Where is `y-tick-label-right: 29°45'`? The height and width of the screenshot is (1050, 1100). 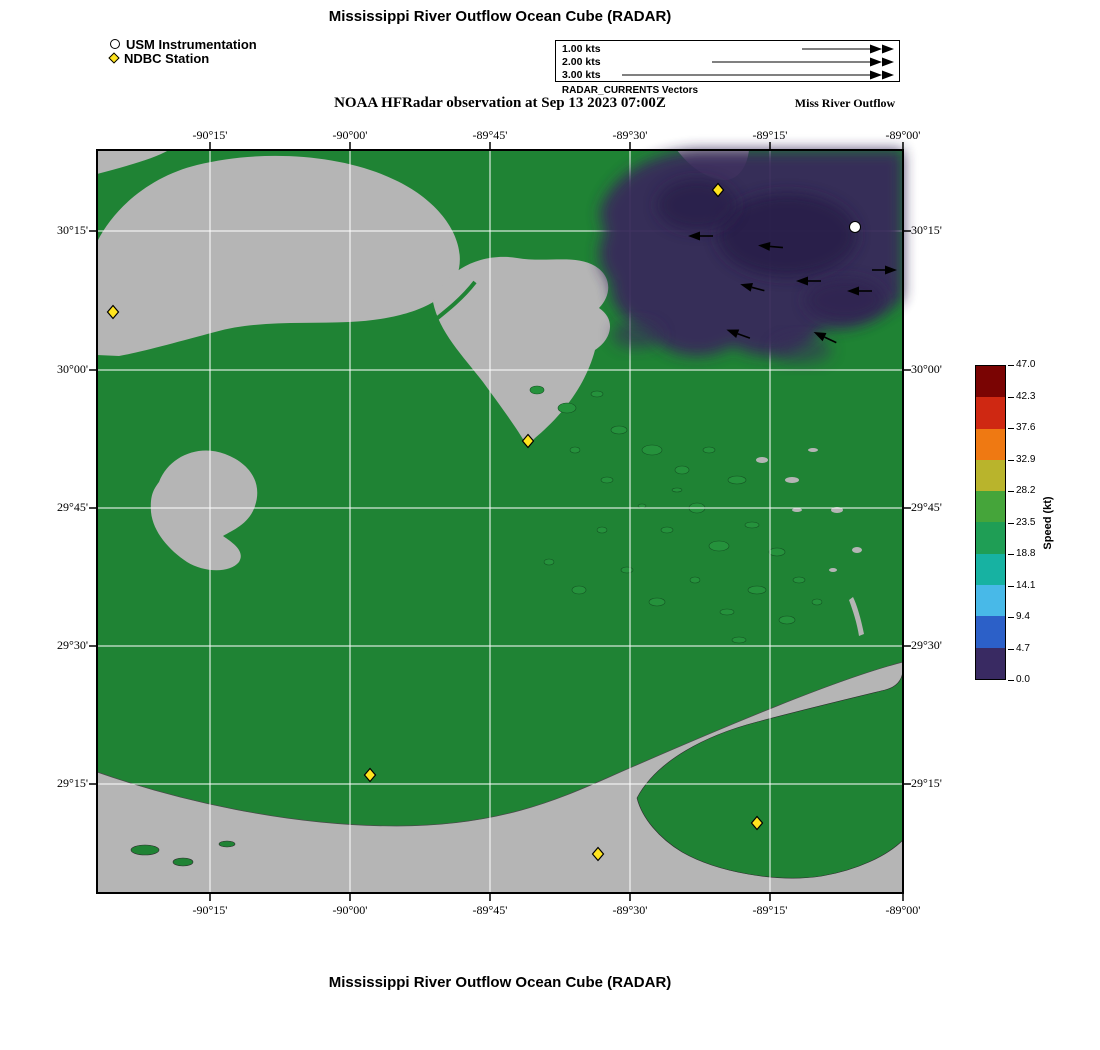
y-tick-label-right: 29°45' is located at coordinates (926, 507).